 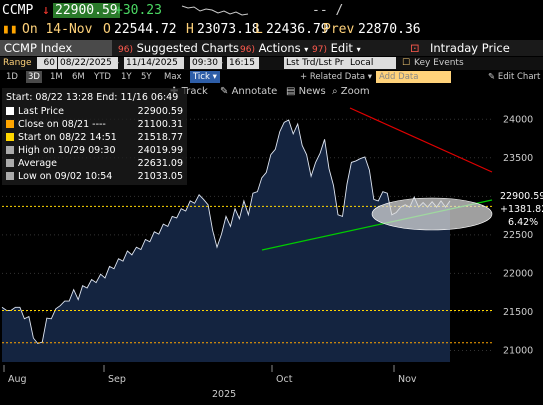 What do you see at coordinates (67, 137) in the screenshot?
I see `legend-label: Start on 08/22 14:51` at bounding box center [67, 137].